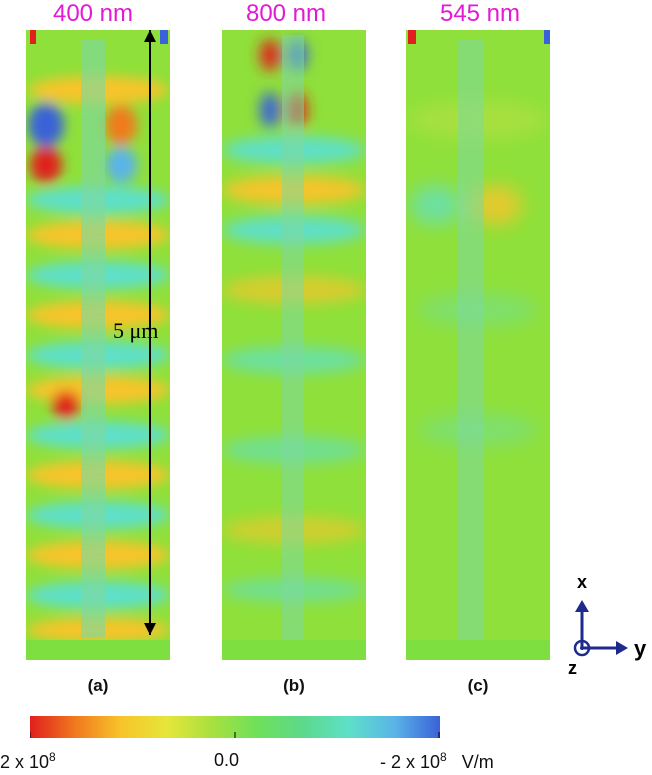  What do you see at coordinates (640, 648) in the screenshot?
I see `axis-y-label: y` at bounding box center [640, 648].